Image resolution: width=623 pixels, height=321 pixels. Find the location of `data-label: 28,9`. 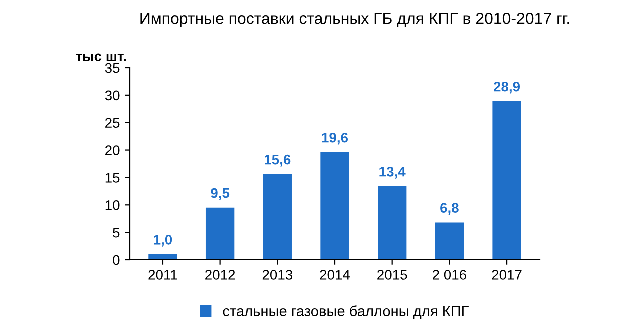

data-label: 28,9 is located at coordinates (507, 88).